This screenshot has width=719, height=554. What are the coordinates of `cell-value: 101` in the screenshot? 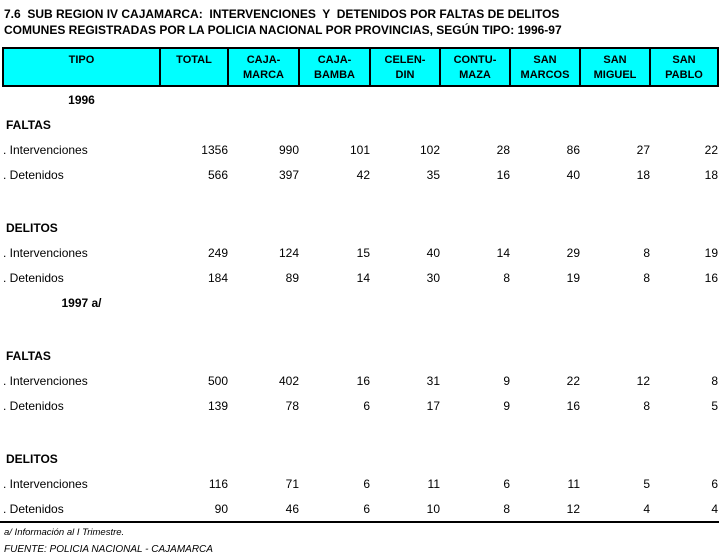 It's located at (359, 149).